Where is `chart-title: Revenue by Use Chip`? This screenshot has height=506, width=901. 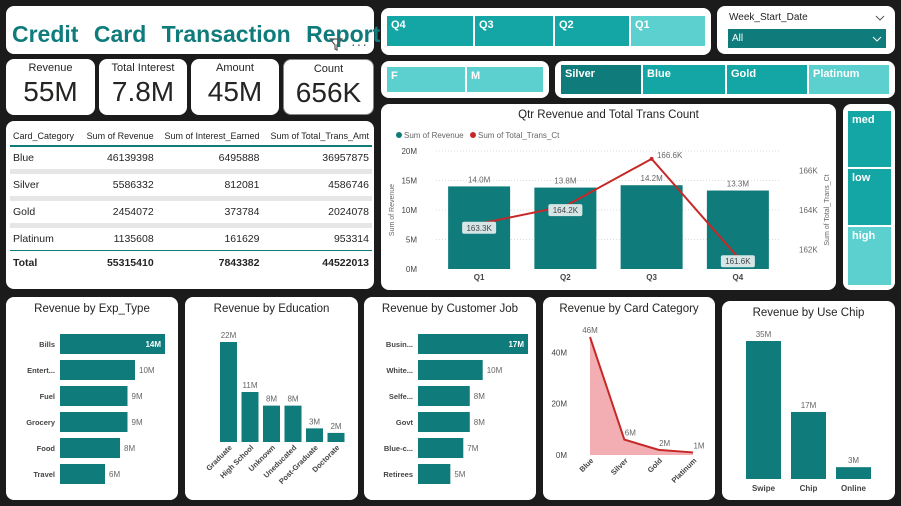 chart-title: Revenue by Use Chip is located at coordinates (808, 313).